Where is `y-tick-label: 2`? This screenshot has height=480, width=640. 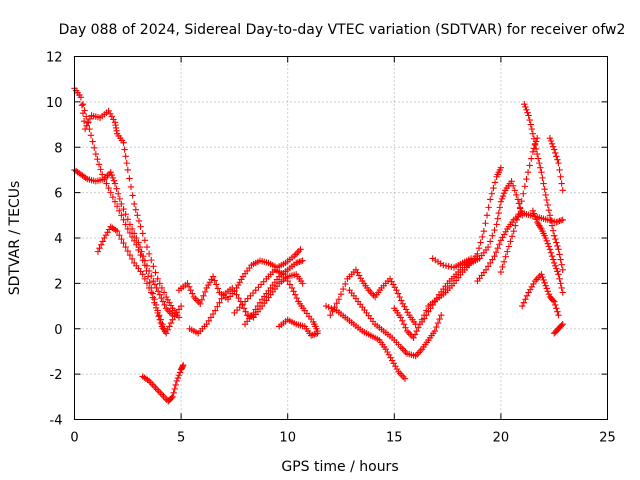 y-tick-label: 2 is located at coordinates (58, 284).